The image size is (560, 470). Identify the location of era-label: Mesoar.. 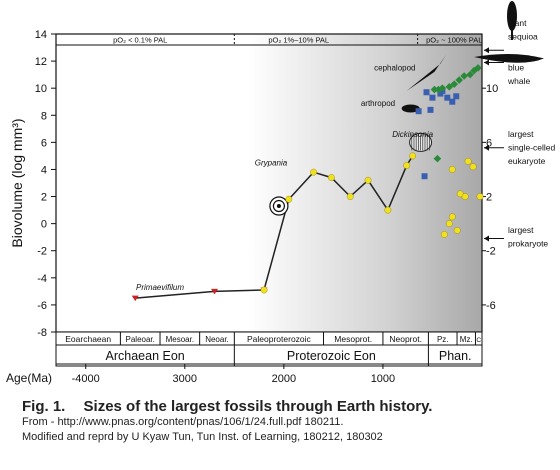
(180, 339).